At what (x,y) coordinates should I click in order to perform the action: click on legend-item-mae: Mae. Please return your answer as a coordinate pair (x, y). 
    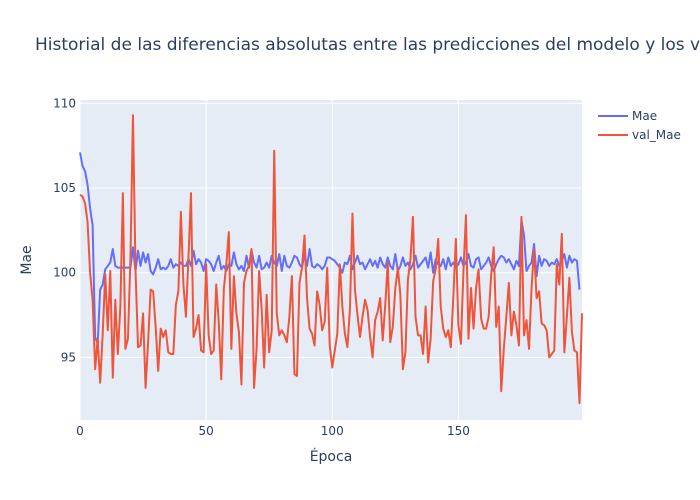
    Looking at the image, I should click on (627, 116).